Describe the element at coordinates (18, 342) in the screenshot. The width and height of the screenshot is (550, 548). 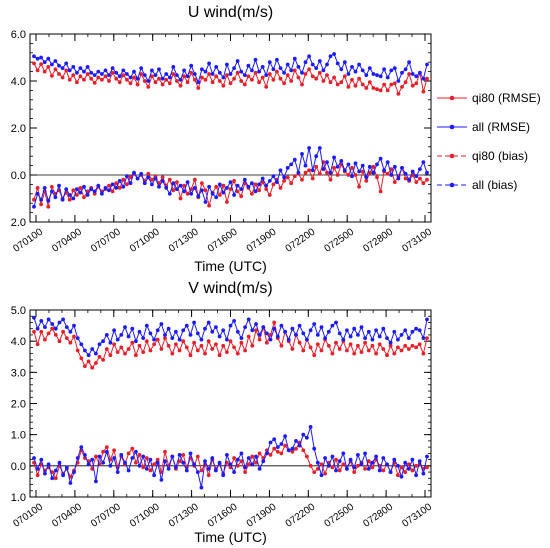
I see `y-tick-label: 4.0` at that location.